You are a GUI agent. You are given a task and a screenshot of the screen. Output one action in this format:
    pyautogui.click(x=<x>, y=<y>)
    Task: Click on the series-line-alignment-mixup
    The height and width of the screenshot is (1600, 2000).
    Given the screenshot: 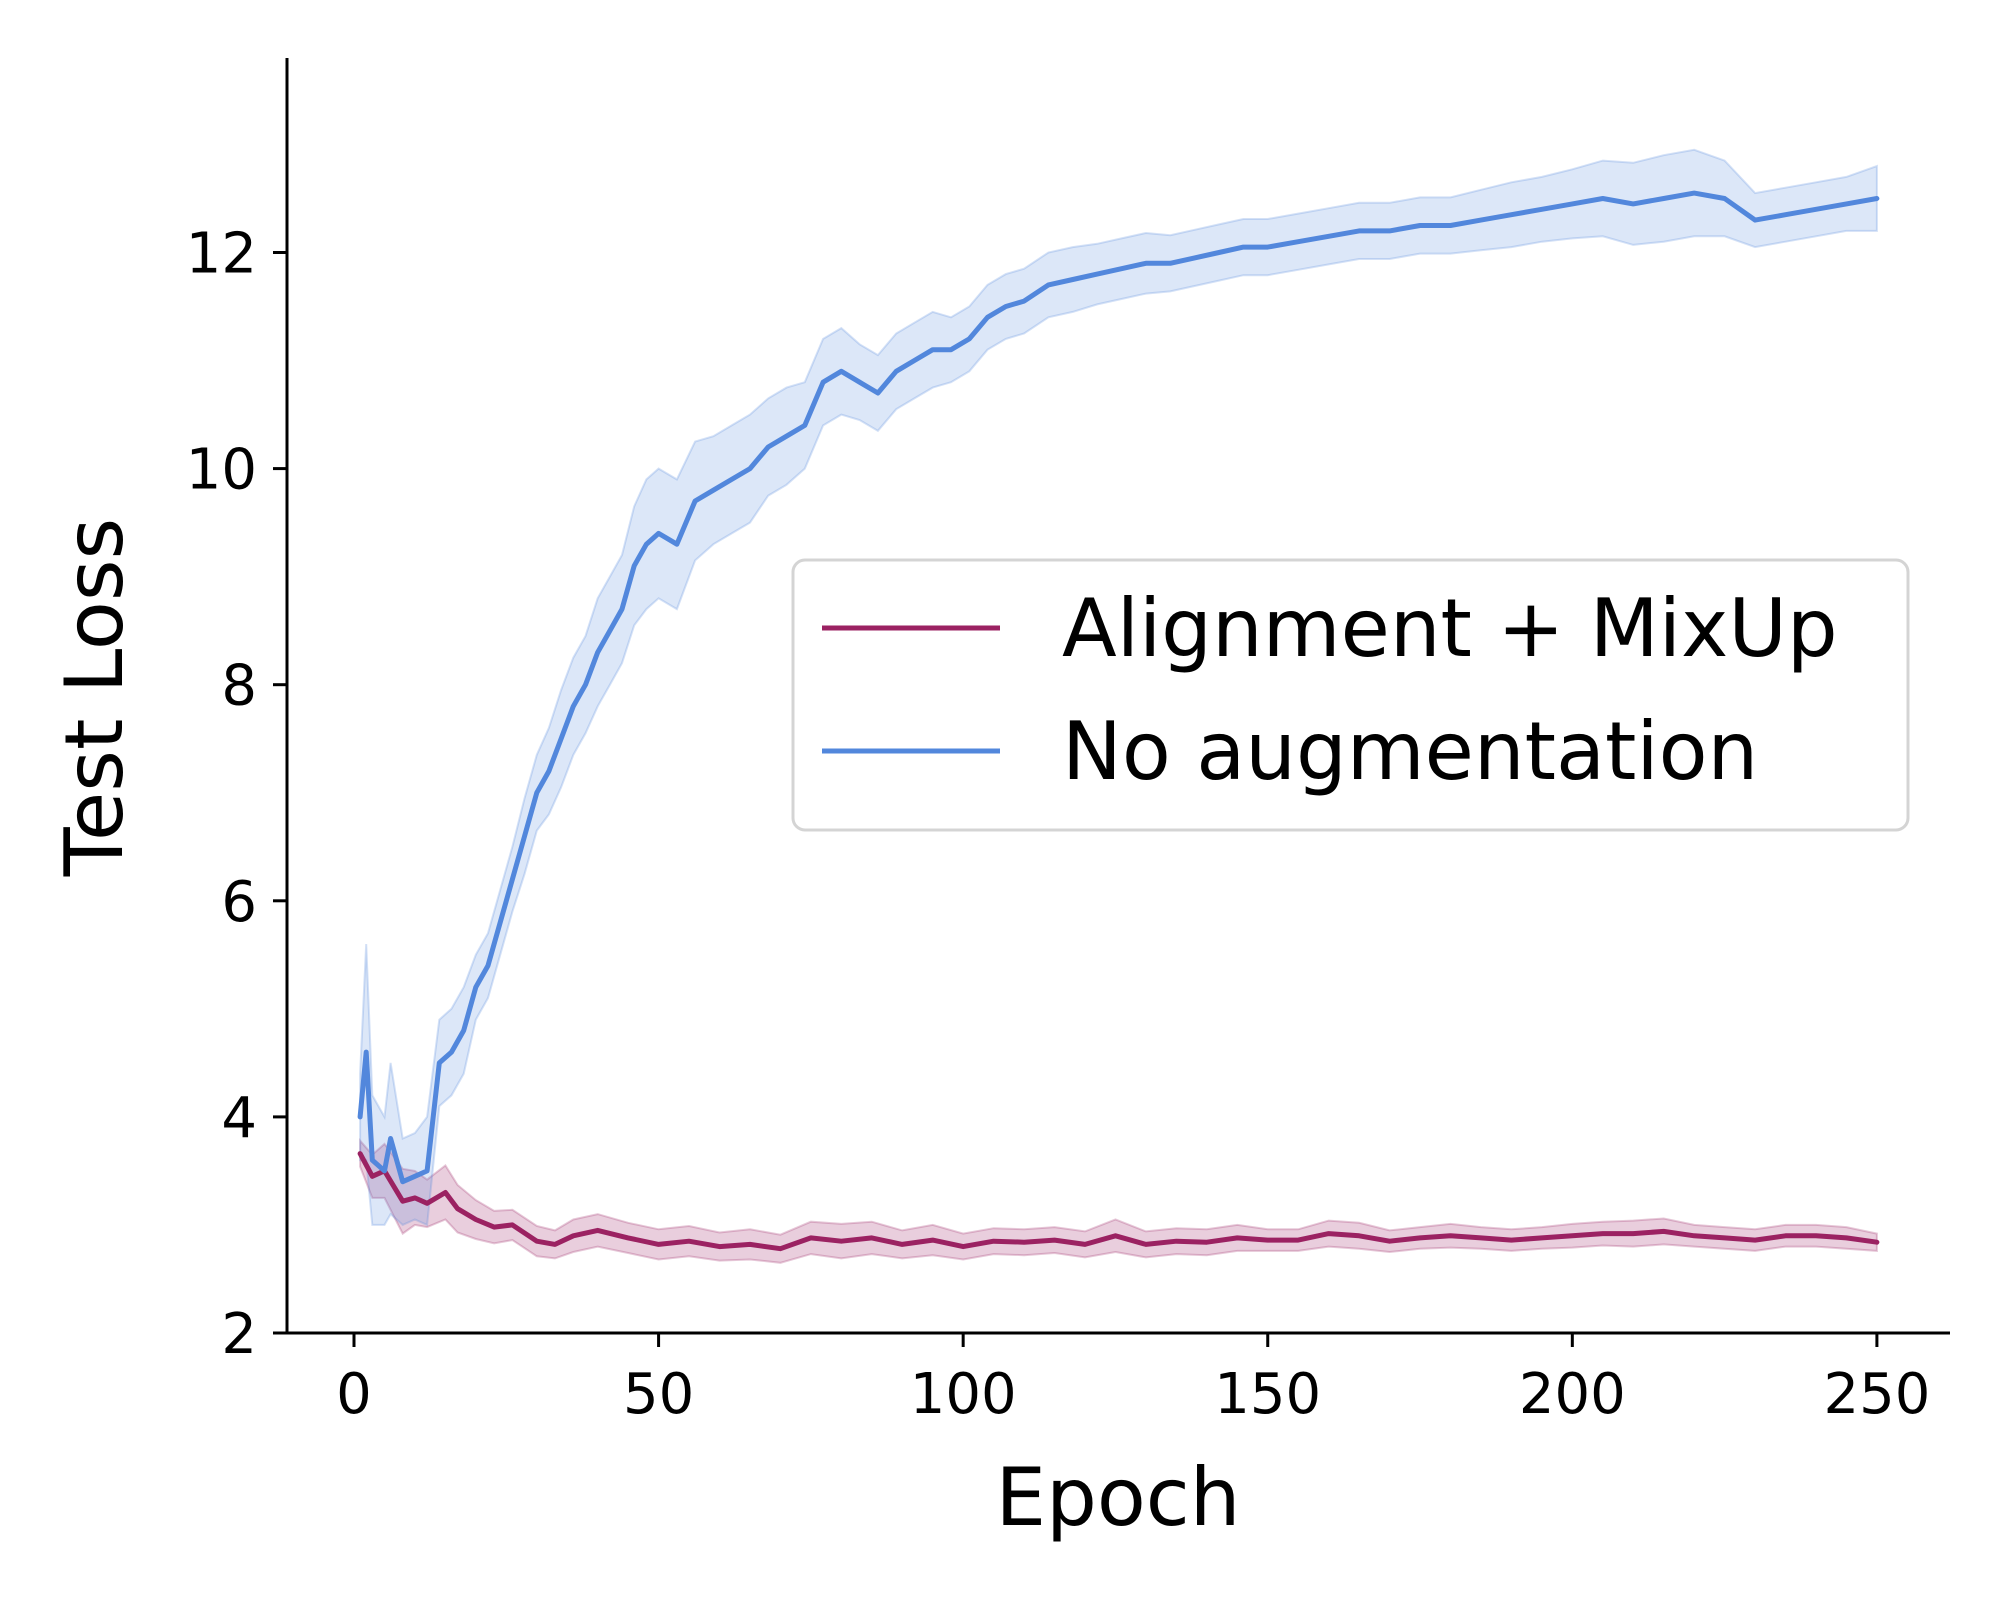 What is the action you would take?
    pyautogui.click(x=1118, y=1201)
    